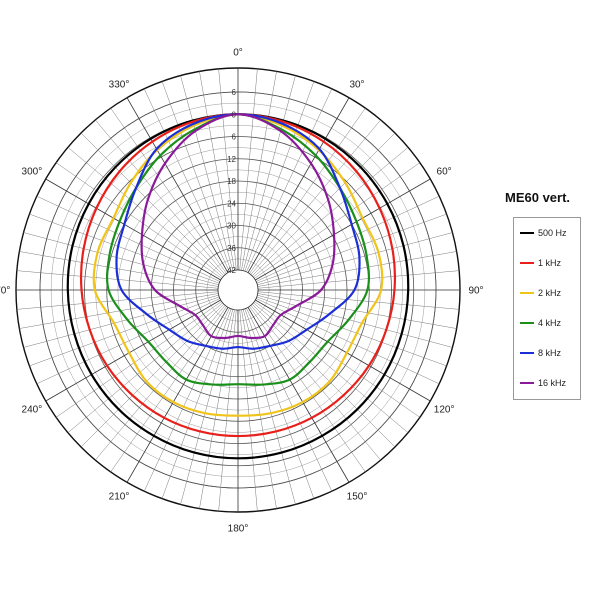 The image size is (600, 600). Describe the element at coordinates (444, 410) in the screenshot. I see `angle-label: 120°` at that location.